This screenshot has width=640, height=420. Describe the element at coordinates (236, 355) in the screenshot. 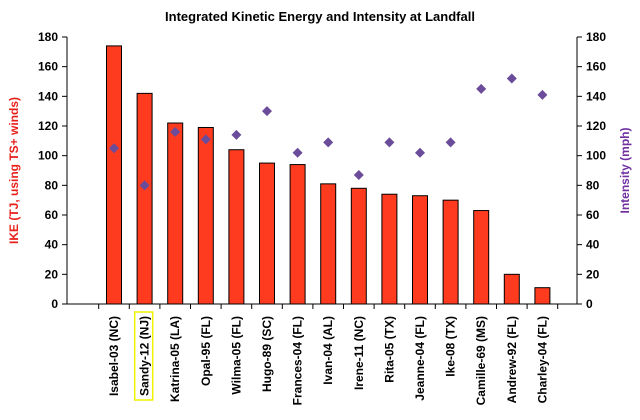

I see `x-category-label-5: Wilma-05 (FL)` at that location.